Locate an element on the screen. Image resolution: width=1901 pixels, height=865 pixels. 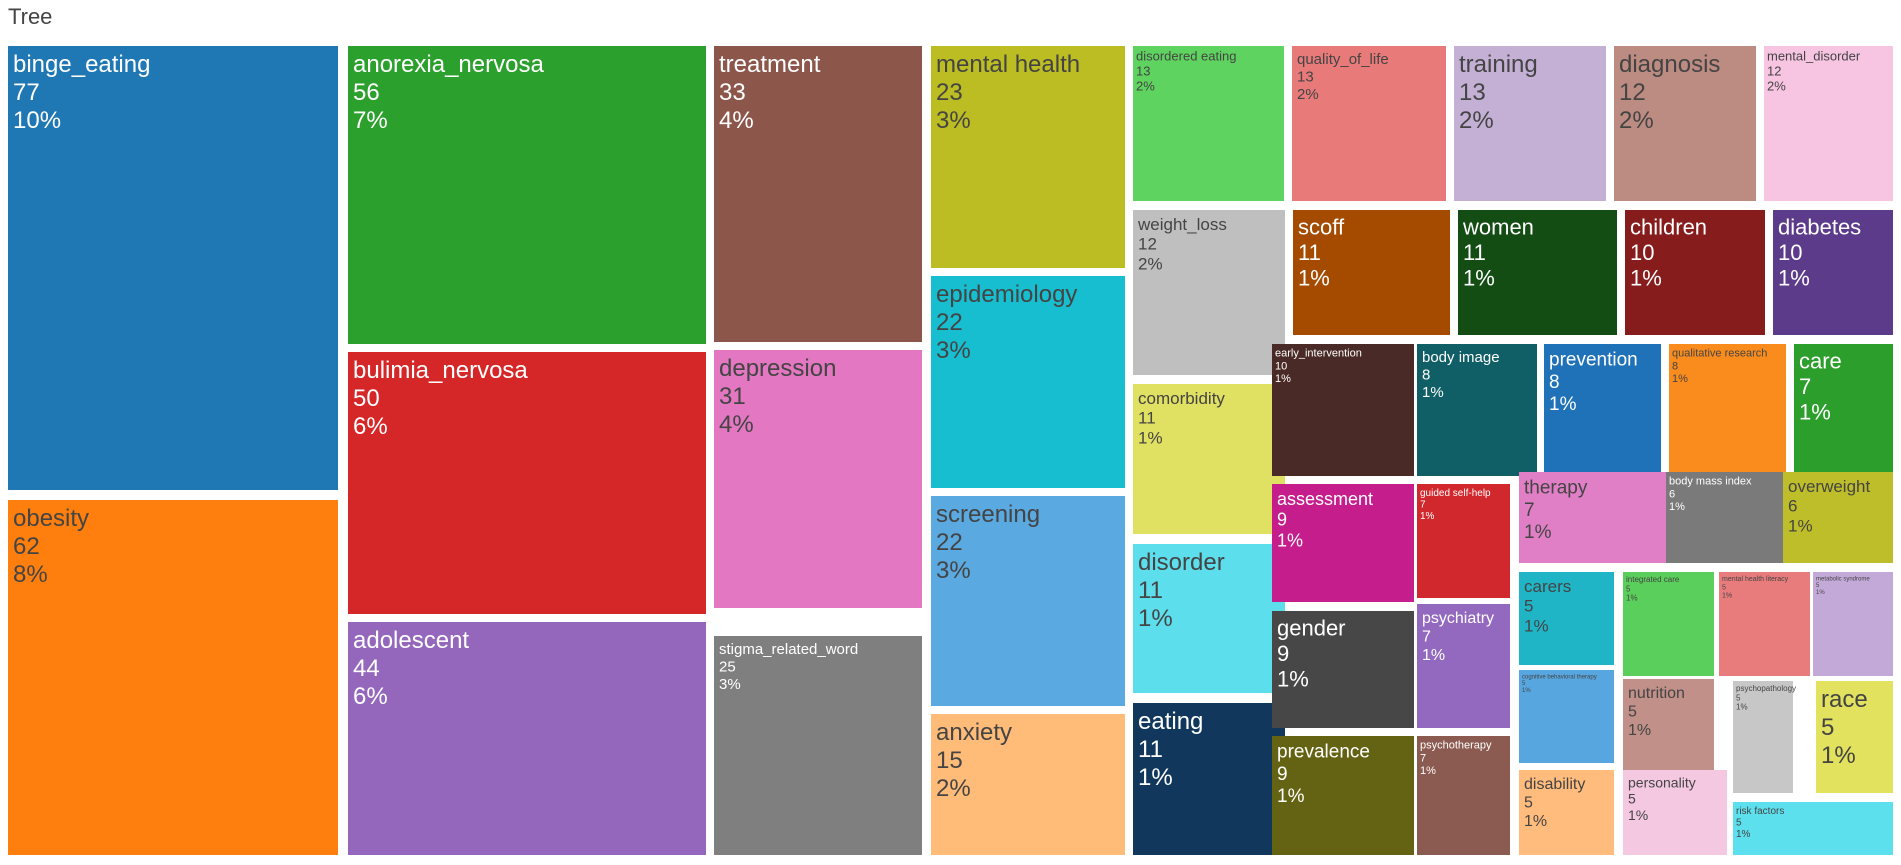
treemap-tile-adolescent is located at coordinates (527, 738).